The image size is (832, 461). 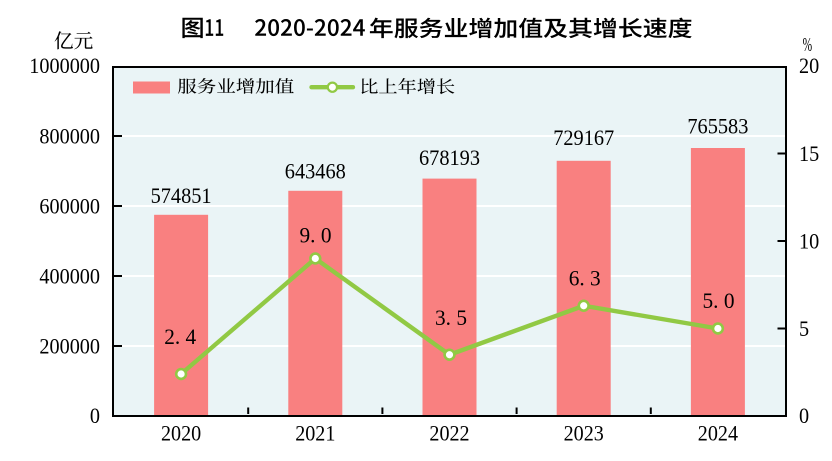 I want to click on svg-text: 2023, so click(x=584, y=432).